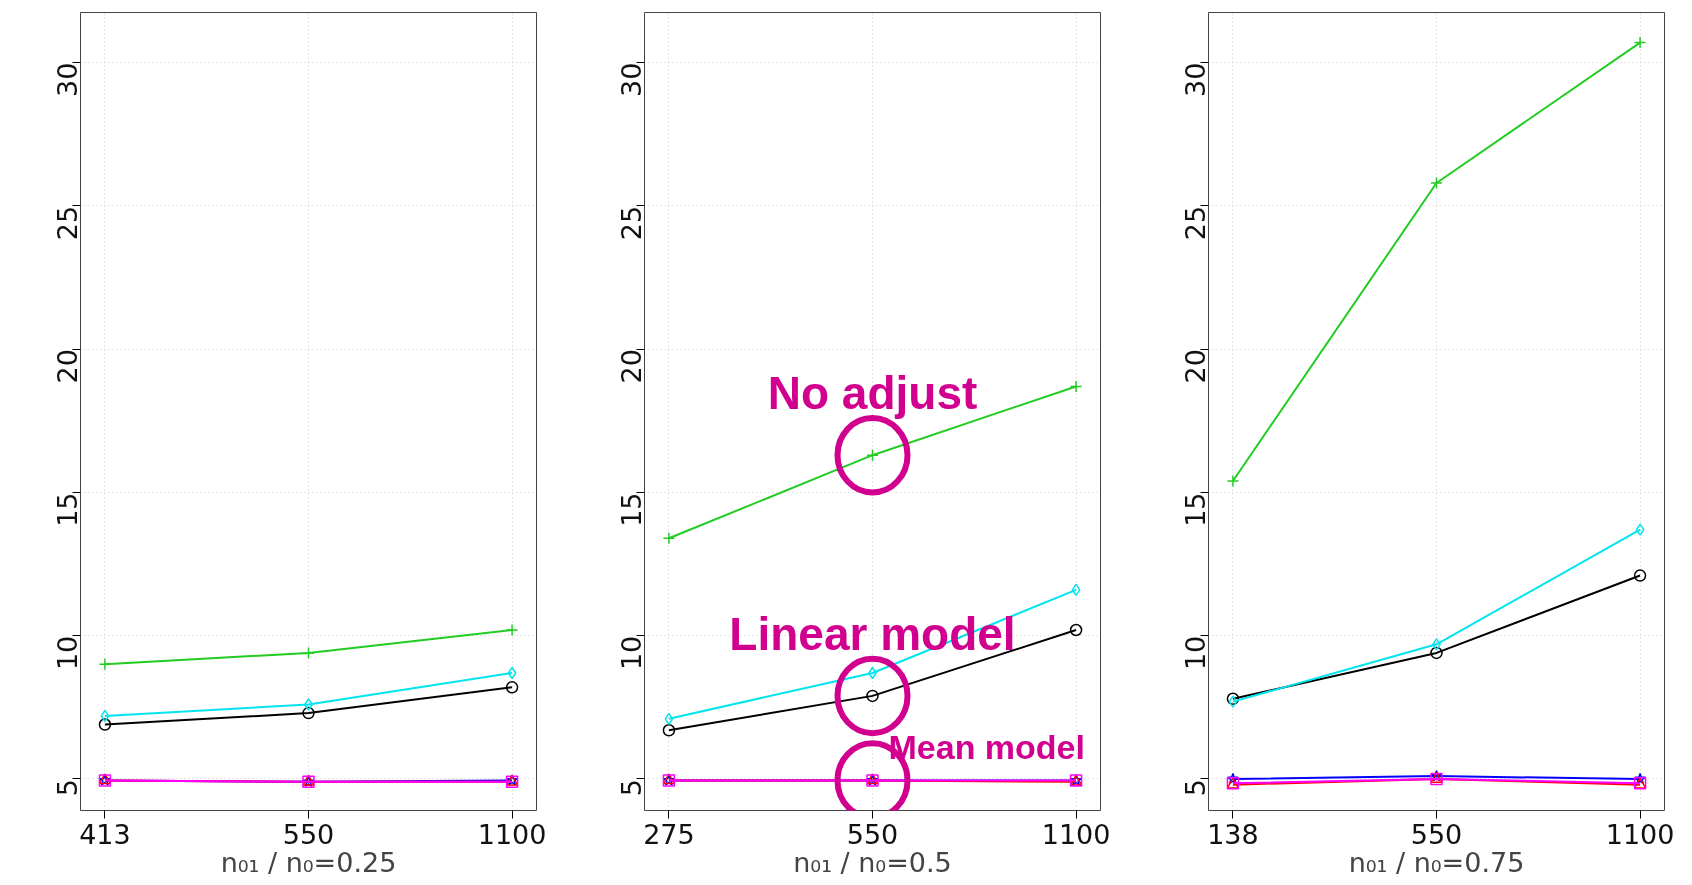 The width and height of the screenshot is (1692, 885). I want to click on x-tick-label: 138, so click(1233, 834).